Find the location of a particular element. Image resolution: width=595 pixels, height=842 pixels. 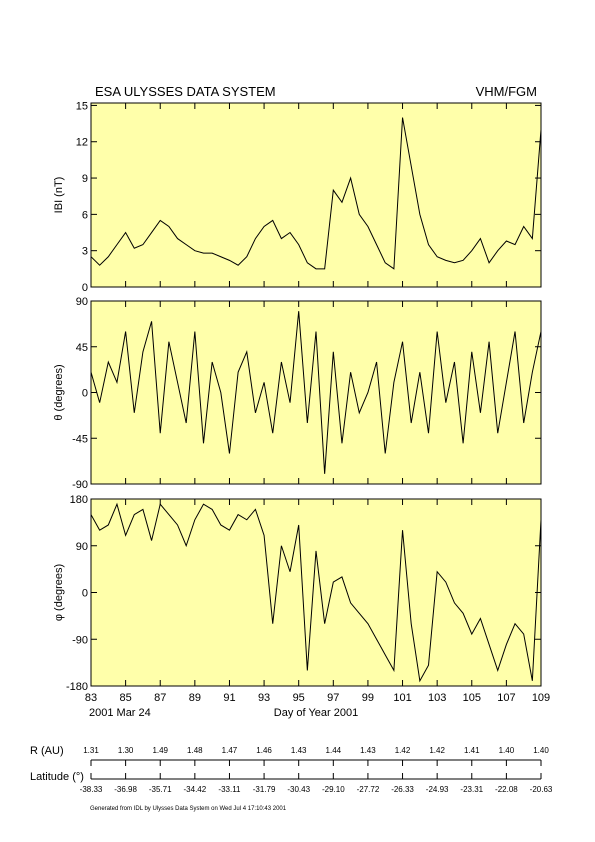

lat-value: -30.43 is located at coordinates (298, 789).